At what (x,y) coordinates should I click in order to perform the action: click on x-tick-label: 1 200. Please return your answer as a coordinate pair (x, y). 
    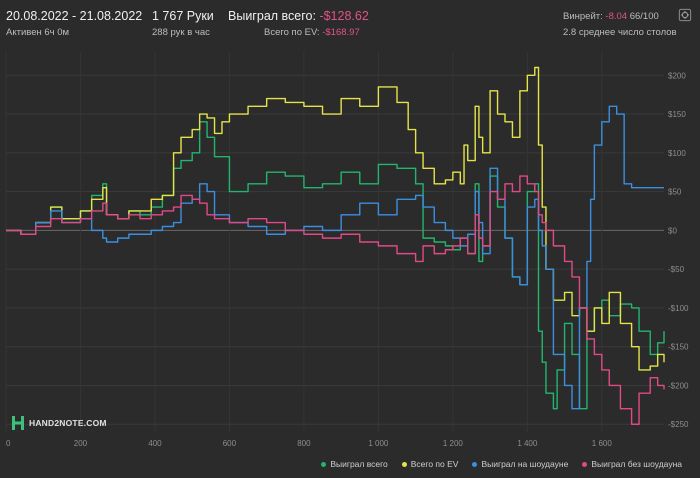
    Looking at the image, I should click on (453, 443).